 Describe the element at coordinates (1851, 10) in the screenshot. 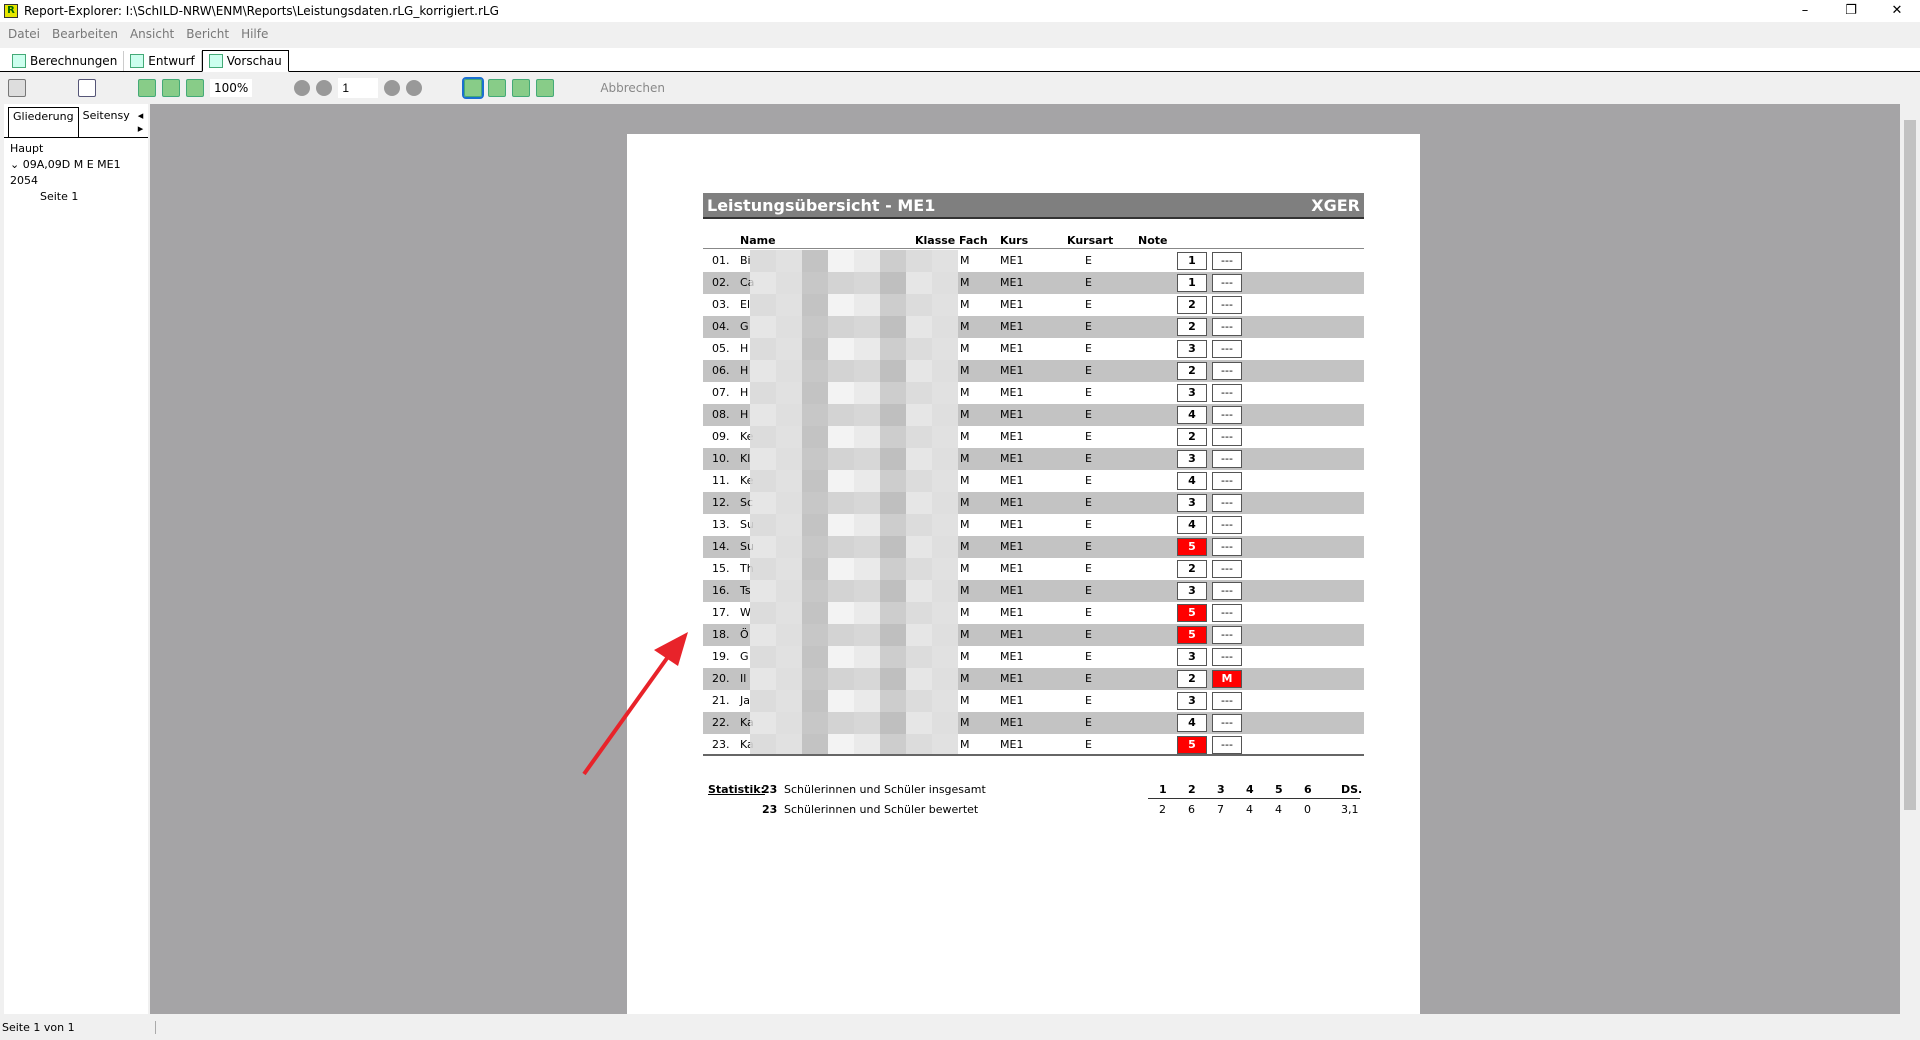

I see `restore-button: ❐` at that location.